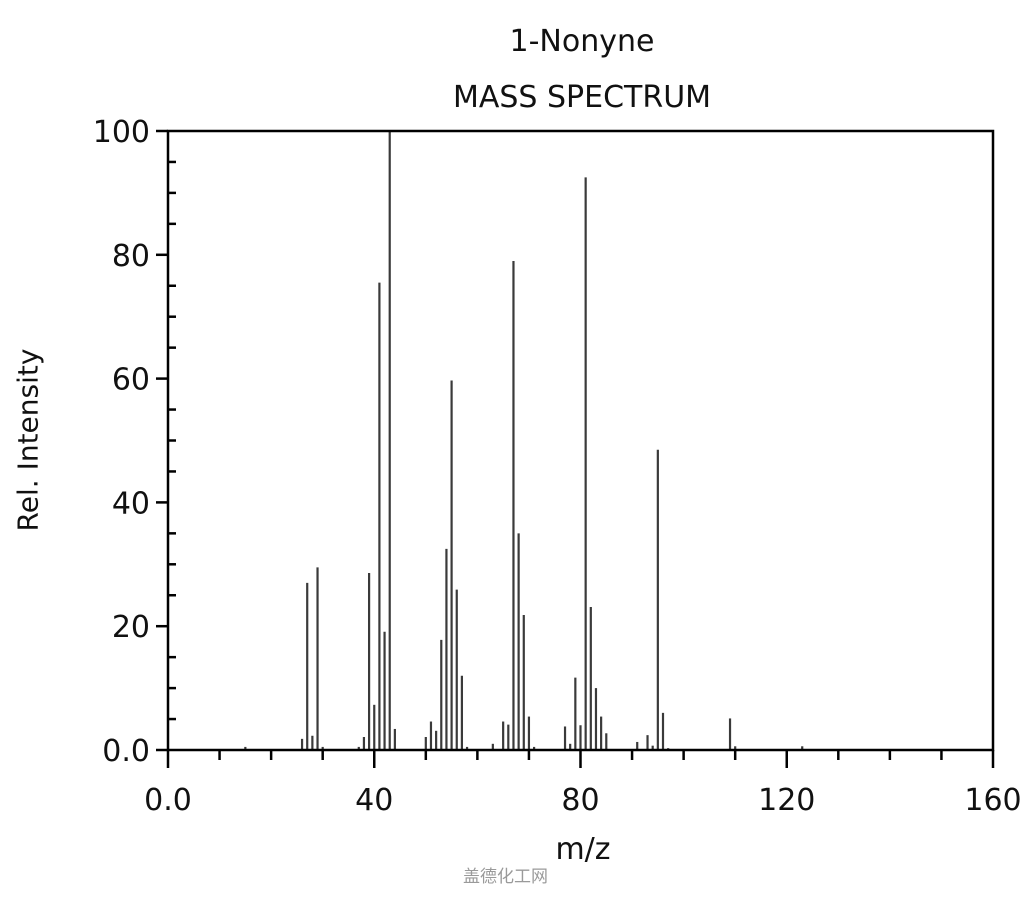 This screenshot has width=1024, height=900. I want to click on x-axis-label: m/z, so click(583, 849).